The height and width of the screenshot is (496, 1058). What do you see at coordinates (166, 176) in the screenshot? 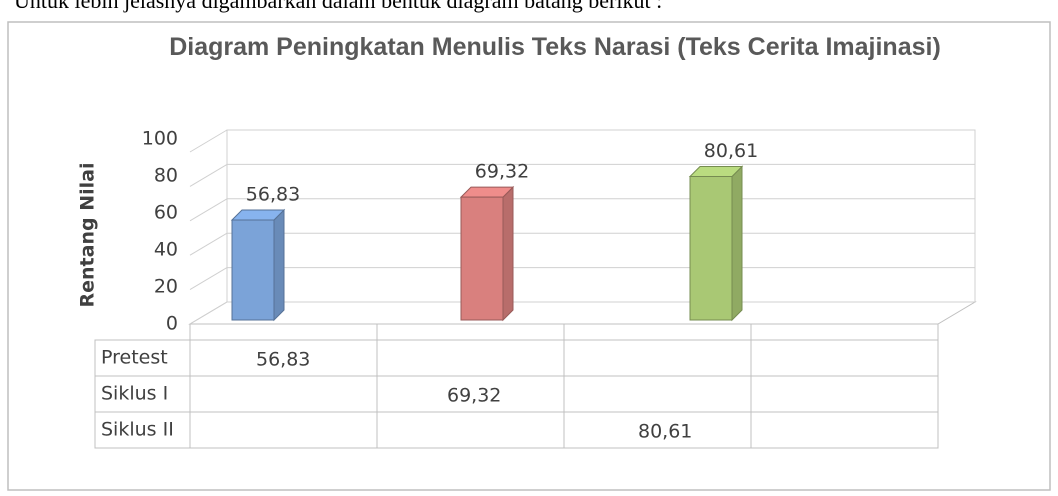
I see `y-tick-label: 80` at bounding box center [166, 176].